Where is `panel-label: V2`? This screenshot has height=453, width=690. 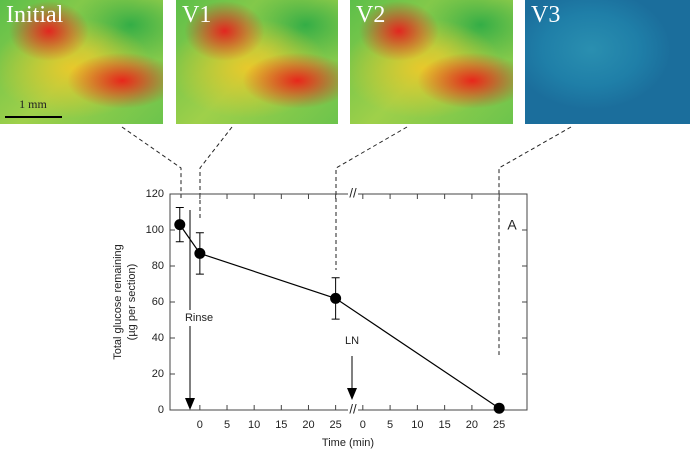 panel-label: V2 is located at coordinates (371, 15).